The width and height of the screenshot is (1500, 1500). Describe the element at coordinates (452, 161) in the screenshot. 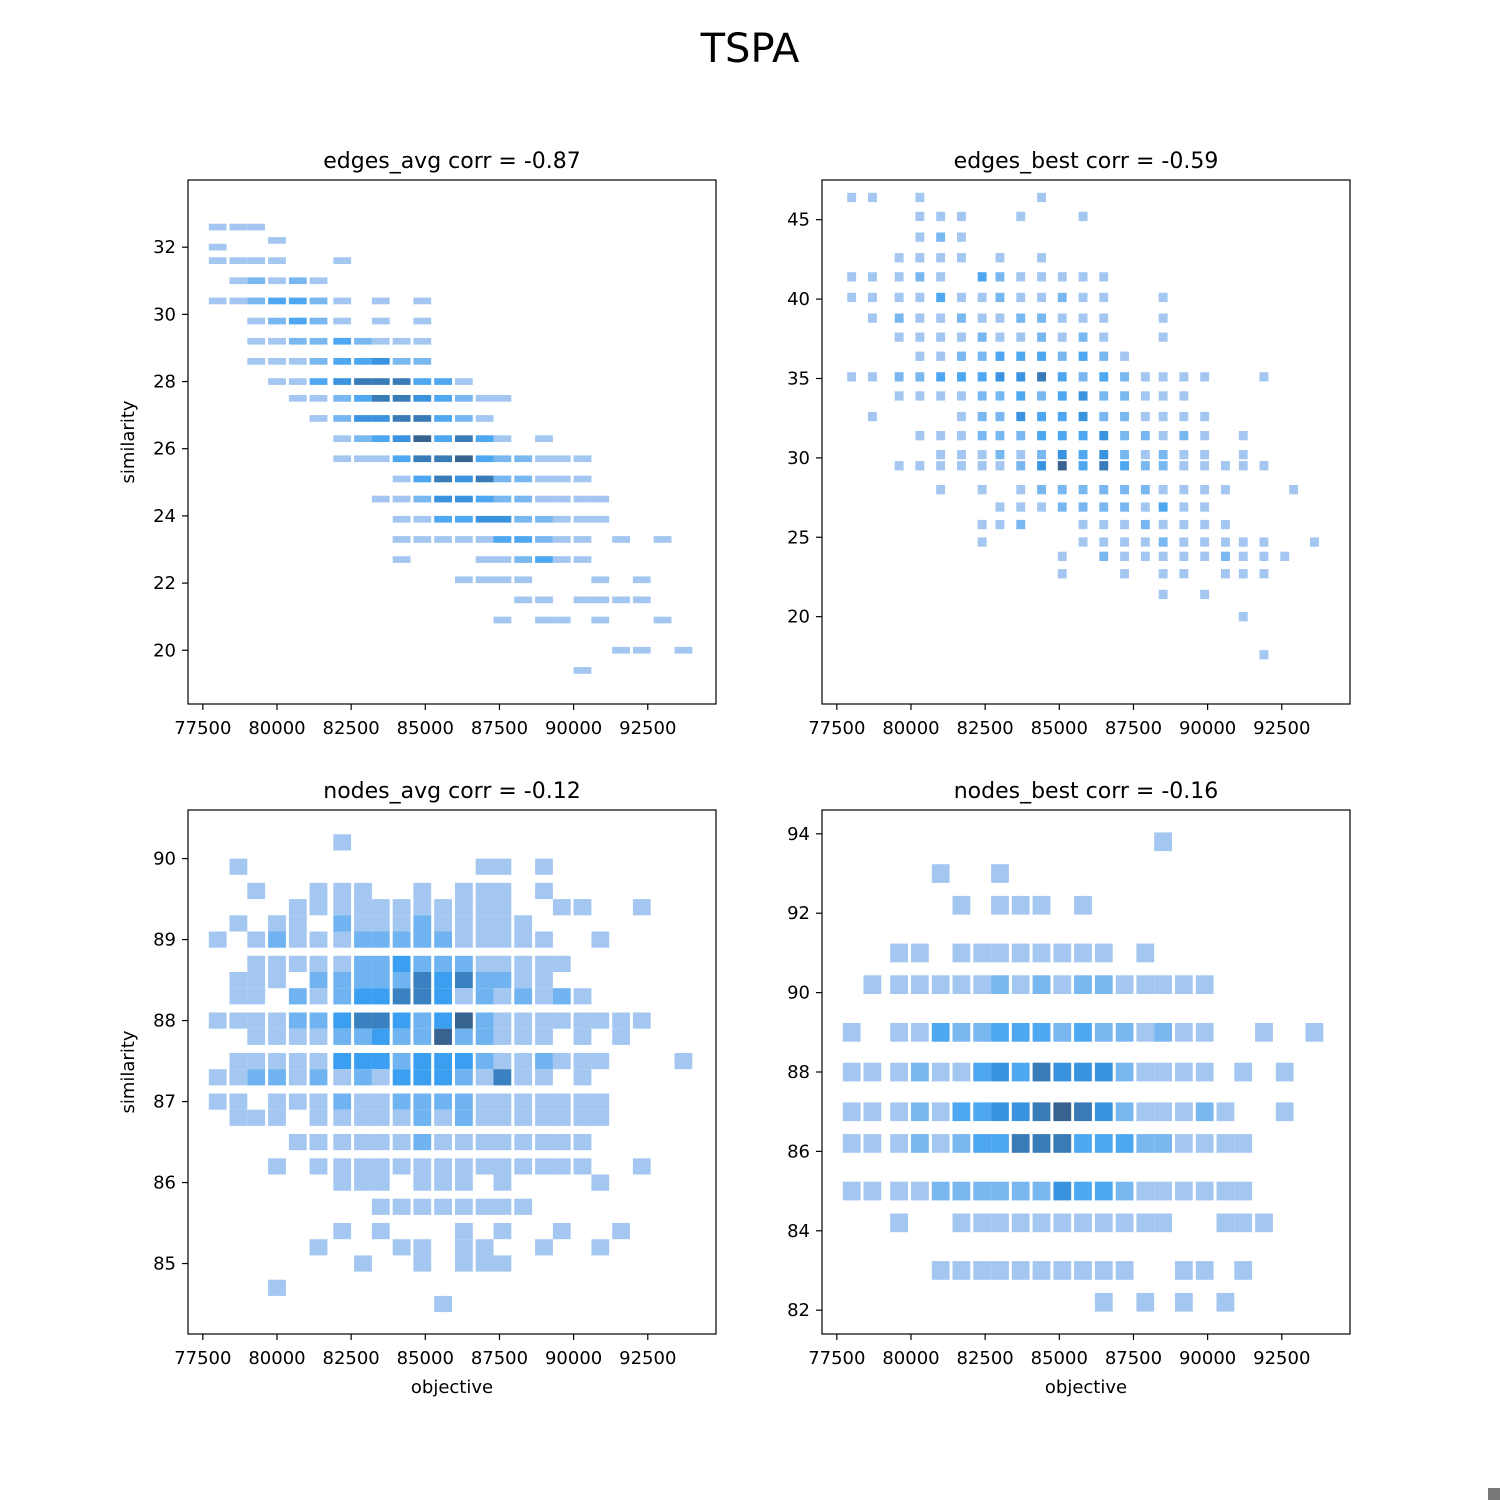

I see `axes-title: edges_avg corr = -0.87` at that location.